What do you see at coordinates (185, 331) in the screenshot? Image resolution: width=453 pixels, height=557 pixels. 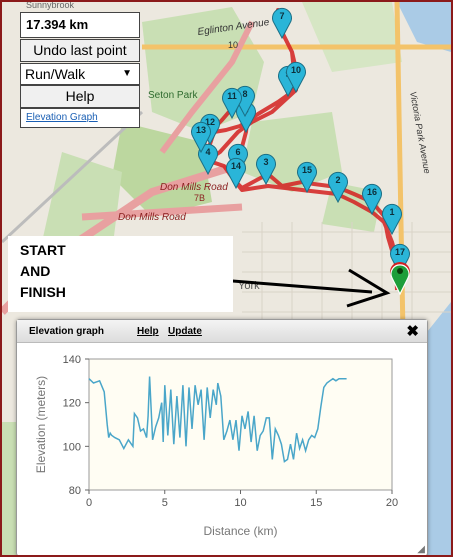 I see `panel-update-link: Update` at bounding box center [185, 331].